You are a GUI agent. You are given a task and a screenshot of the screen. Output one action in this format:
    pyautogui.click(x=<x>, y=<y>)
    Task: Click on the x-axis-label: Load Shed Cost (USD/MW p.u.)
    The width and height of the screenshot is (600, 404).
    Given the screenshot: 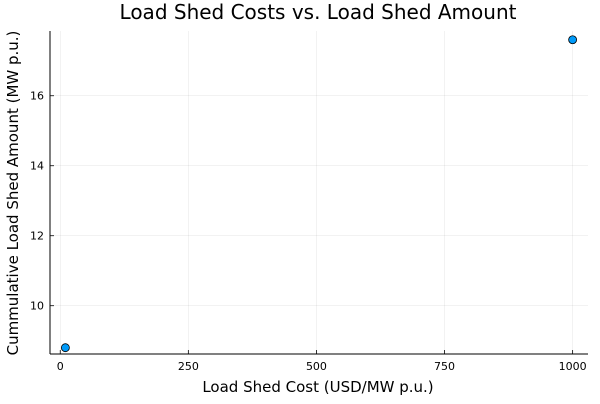 What is the action you would take?
    pyautogui.click(x=317, y=387)
    